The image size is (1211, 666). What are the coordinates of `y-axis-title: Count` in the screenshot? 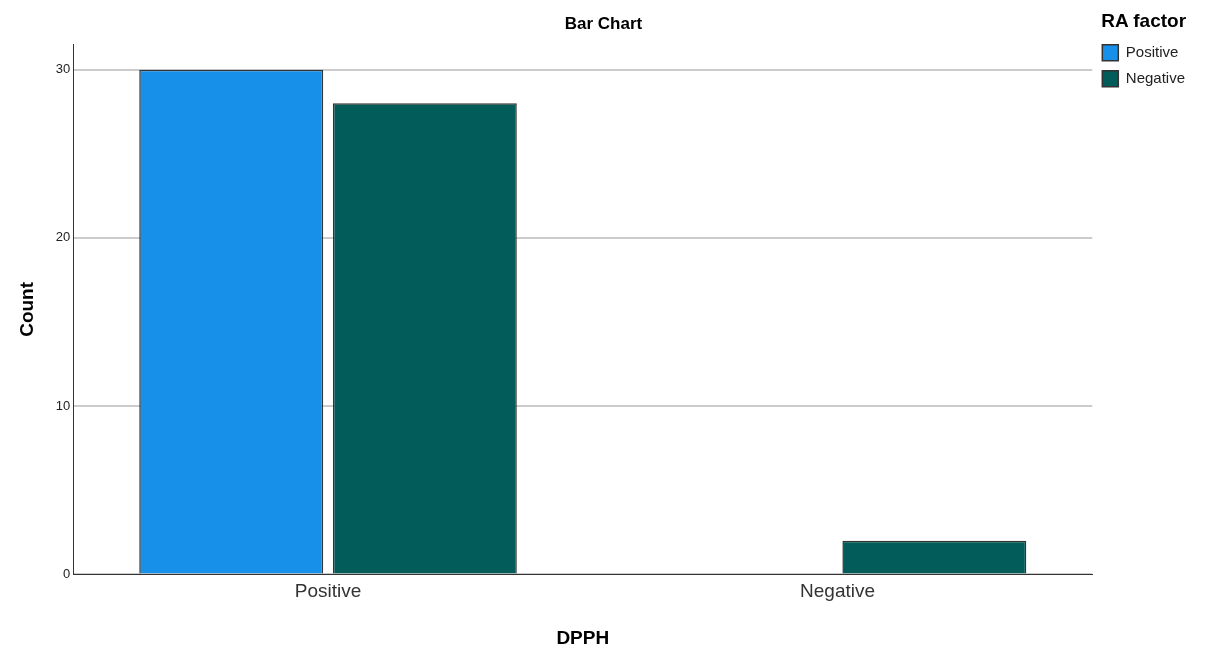 It's located at (26, 309).